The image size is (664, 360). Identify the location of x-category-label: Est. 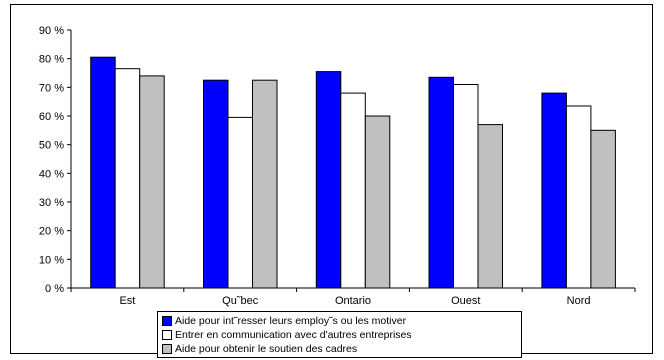
(127, 301).